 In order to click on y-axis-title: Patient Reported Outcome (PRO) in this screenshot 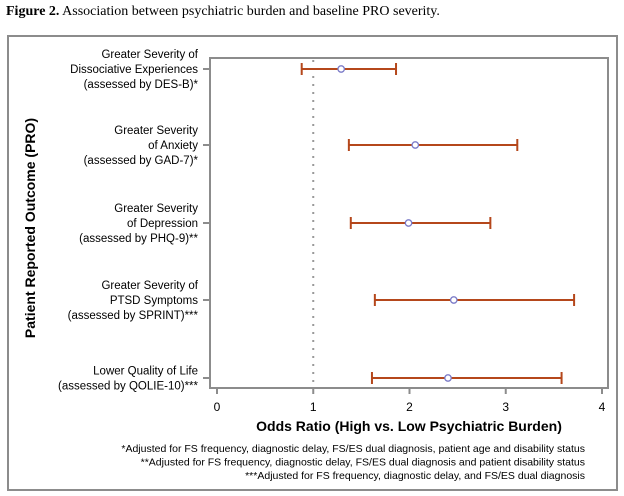, I will do `click(30, 228)`.